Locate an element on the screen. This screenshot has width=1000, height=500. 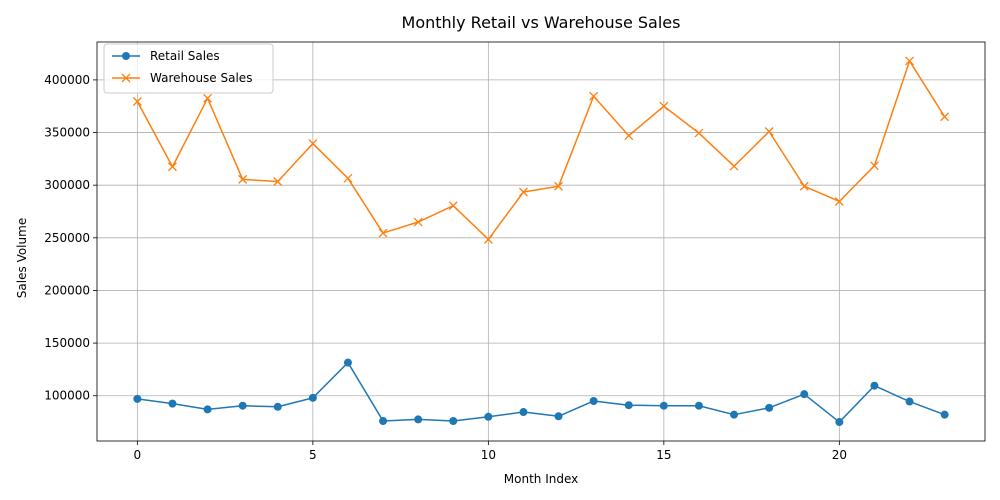
chart-title: Monthly Retail vs Warehouse Sales is located at coordinates (541, 22).